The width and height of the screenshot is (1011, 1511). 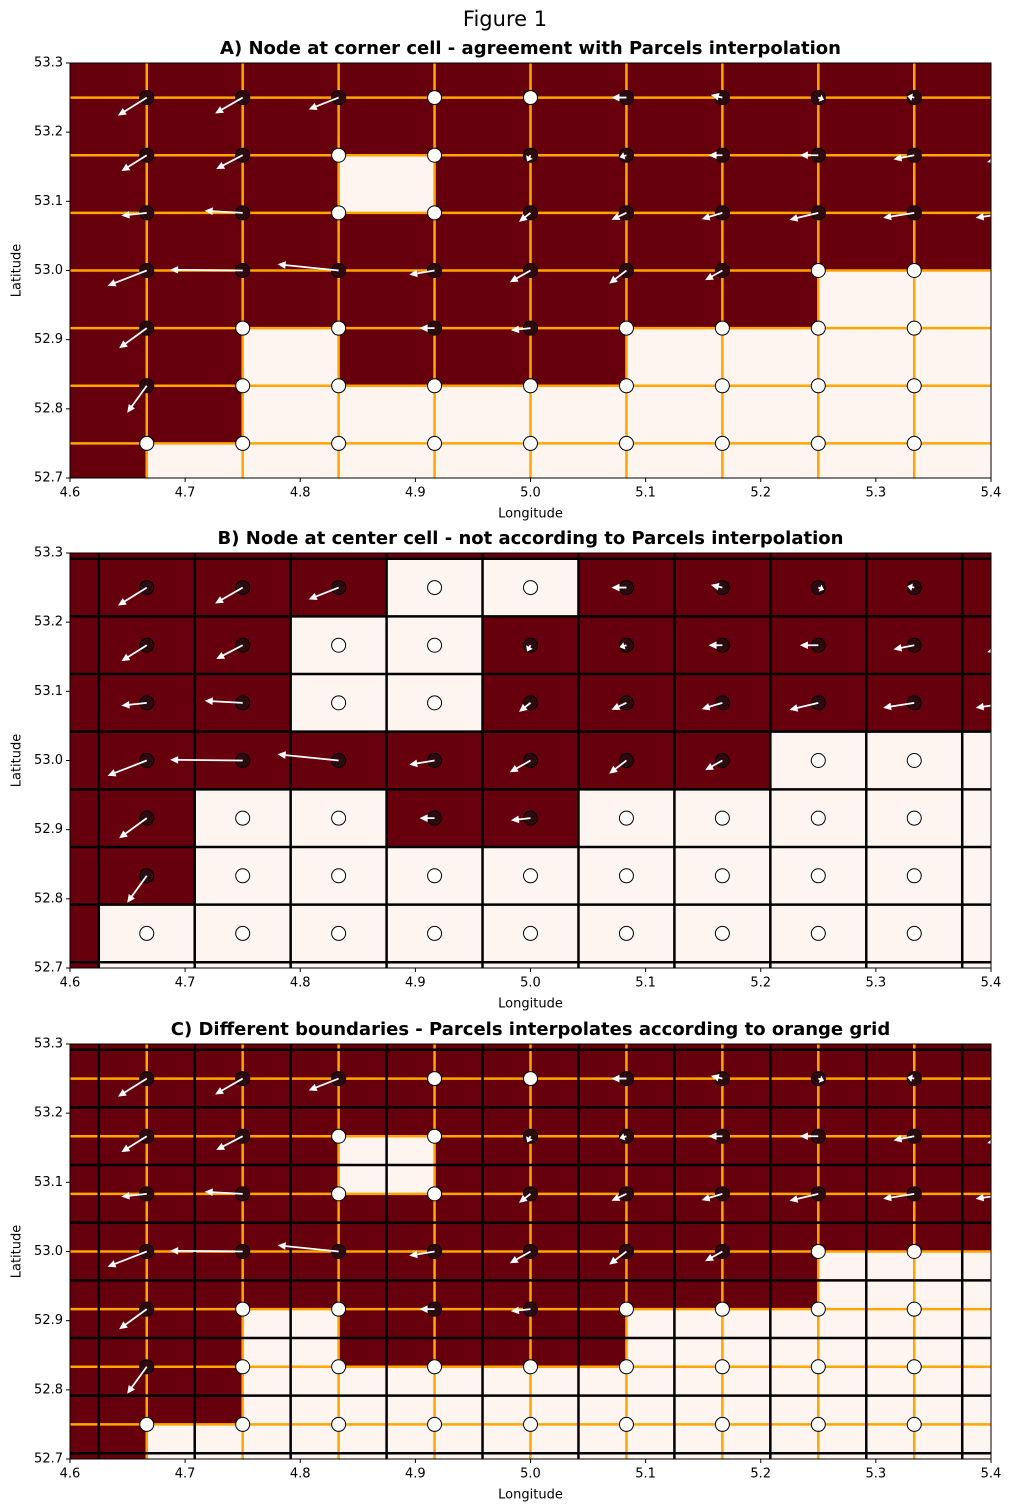 What do you see at coordinates (415, 493) in the screenshot?
I see `x-tick-label: 4.9` at bounding box center [415, 493].